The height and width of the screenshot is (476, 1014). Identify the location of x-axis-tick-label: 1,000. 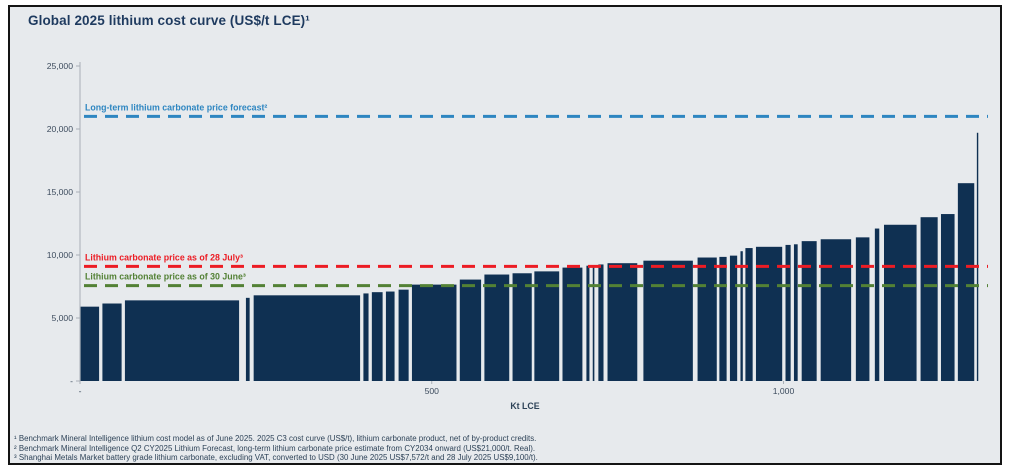
(784, 391).